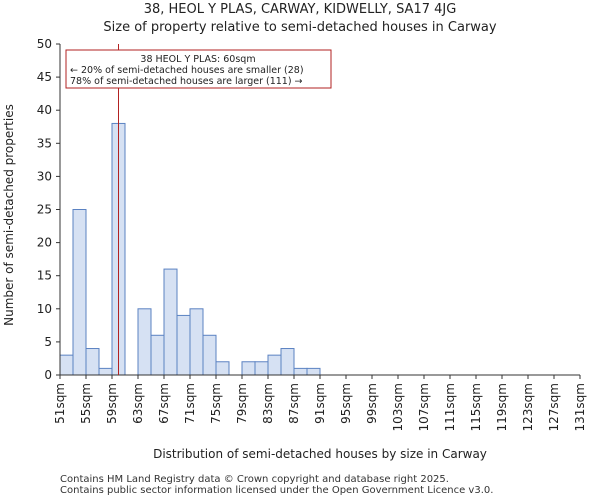 The width and height of the screenshot is (600, 500). What do you see at coordinates (268, 403) in the screenshot?
I see `x-tick-label: 83sqm` at bounding box center [268, 403].